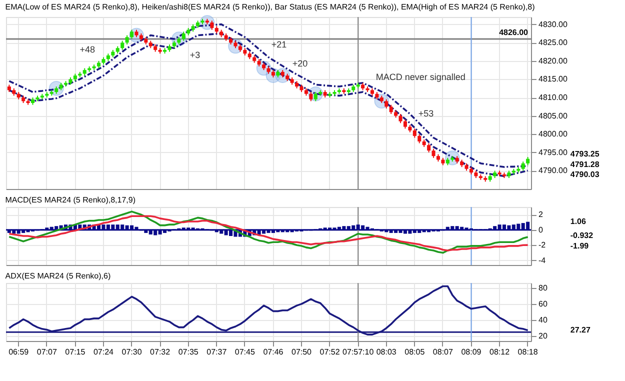  Describe the element at coordinates (471, 352) in the screenshot. I see `x-tick-label: 08:09` at that location.